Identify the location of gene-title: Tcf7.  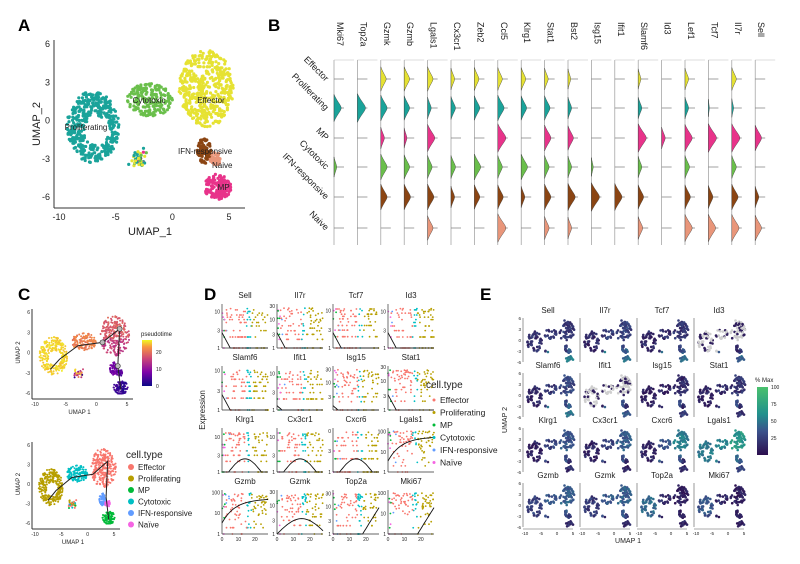
(356, 295).